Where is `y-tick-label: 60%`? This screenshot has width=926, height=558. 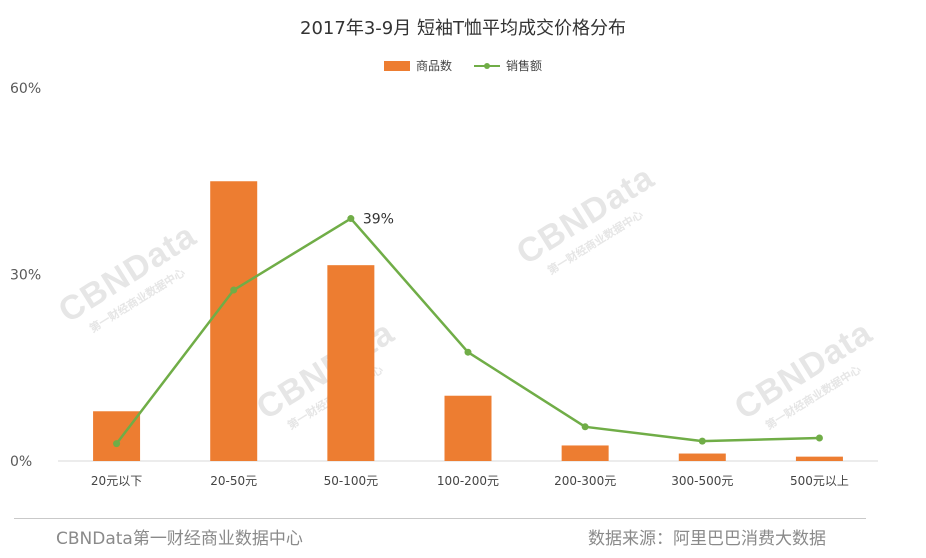 y-tick-label: 60% is located at coordinates (25, 89).